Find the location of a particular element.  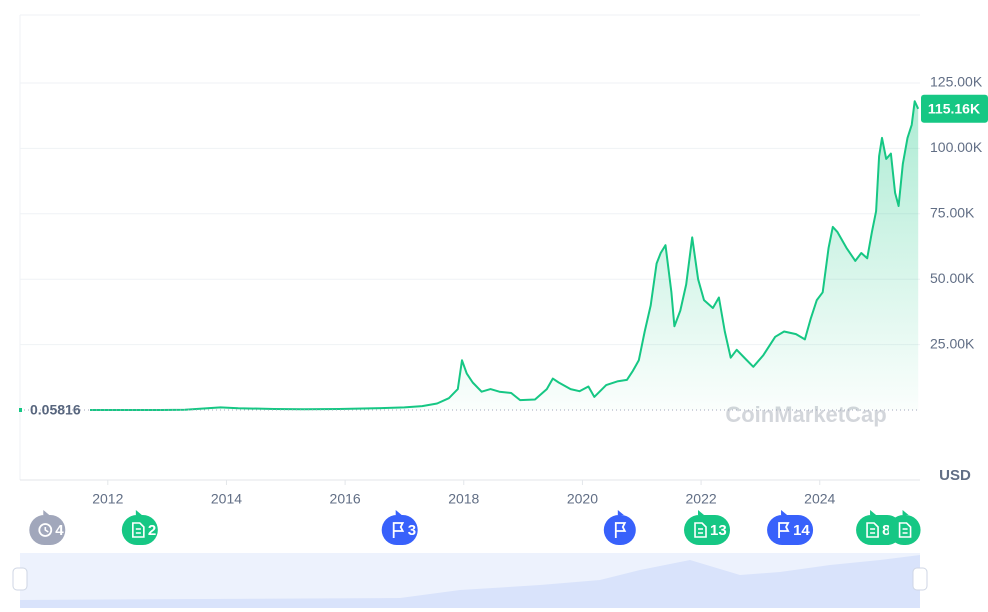

icon-history-hand is located at coordinates (46, 530).